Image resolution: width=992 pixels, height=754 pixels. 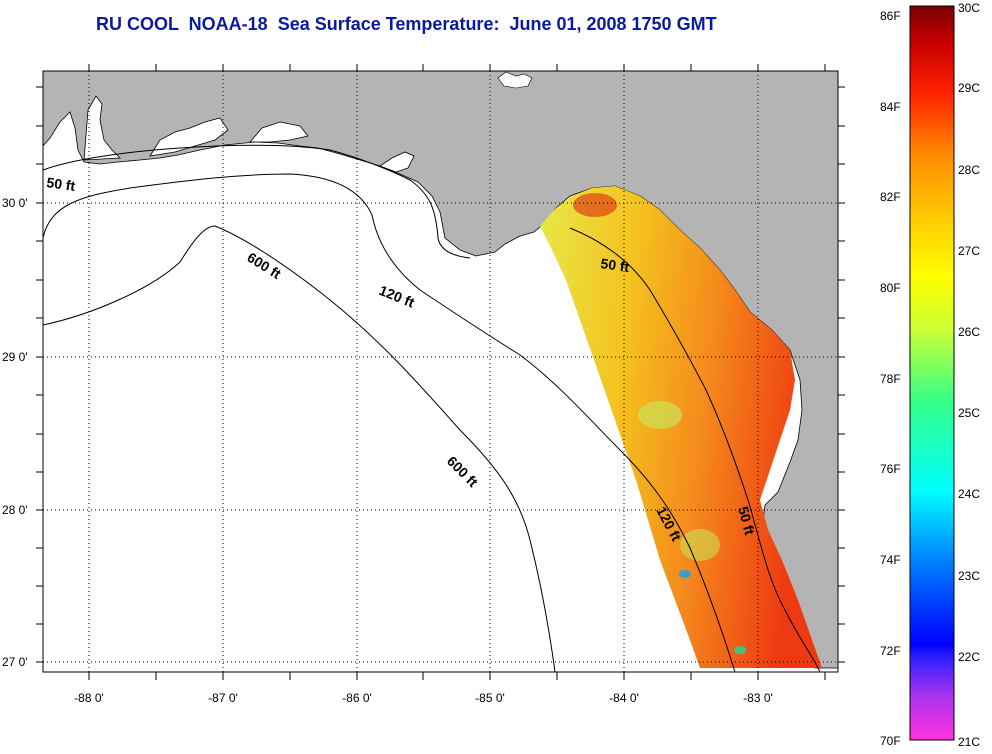 What do you see at coordinates (969, 494) in the screenshot?
I see `colorbar-c-label: 24C` at bounding box center [969, 494].